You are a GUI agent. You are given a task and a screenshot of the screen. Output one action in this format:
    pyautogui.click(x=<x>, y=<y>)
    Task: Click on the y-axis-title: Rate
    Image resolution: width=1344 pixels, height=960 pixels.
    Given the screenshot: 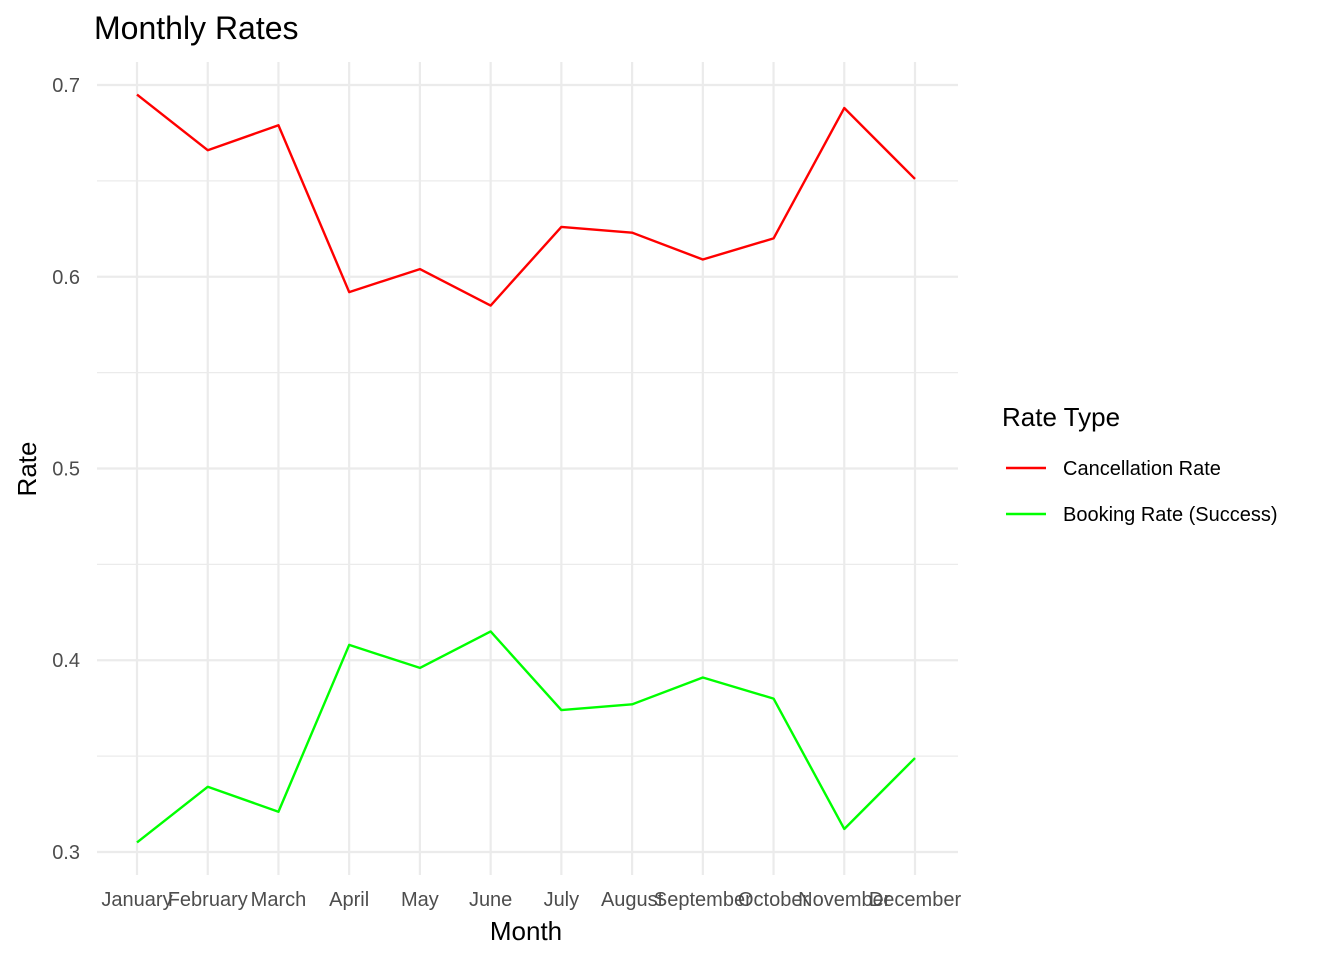 What is the action you would take?
    pyautogui.click(x=27, y=469)
    